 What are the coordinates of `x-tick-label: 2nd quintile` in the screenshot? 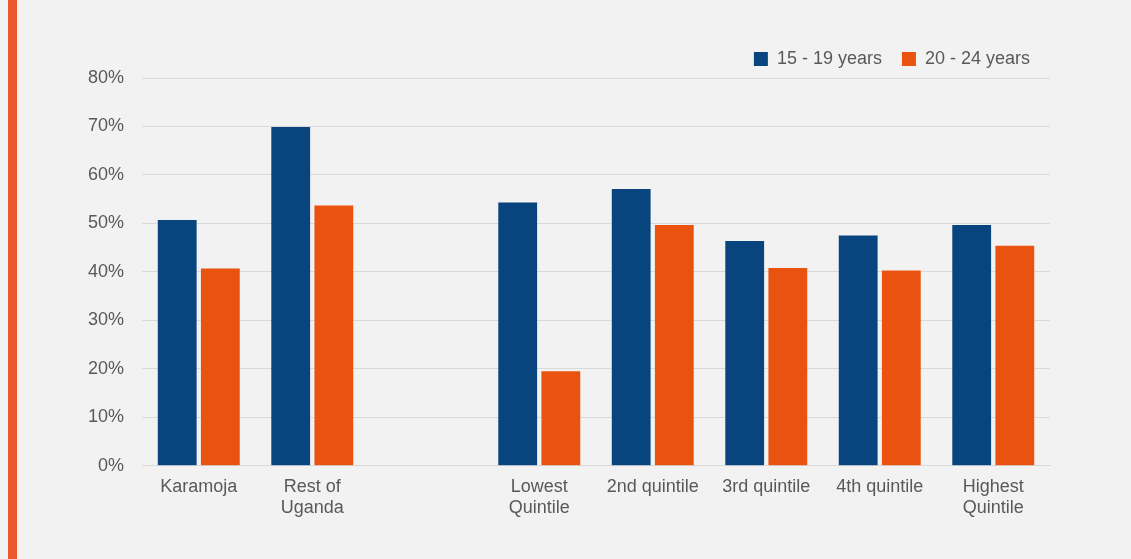 It's located at (652, 485).